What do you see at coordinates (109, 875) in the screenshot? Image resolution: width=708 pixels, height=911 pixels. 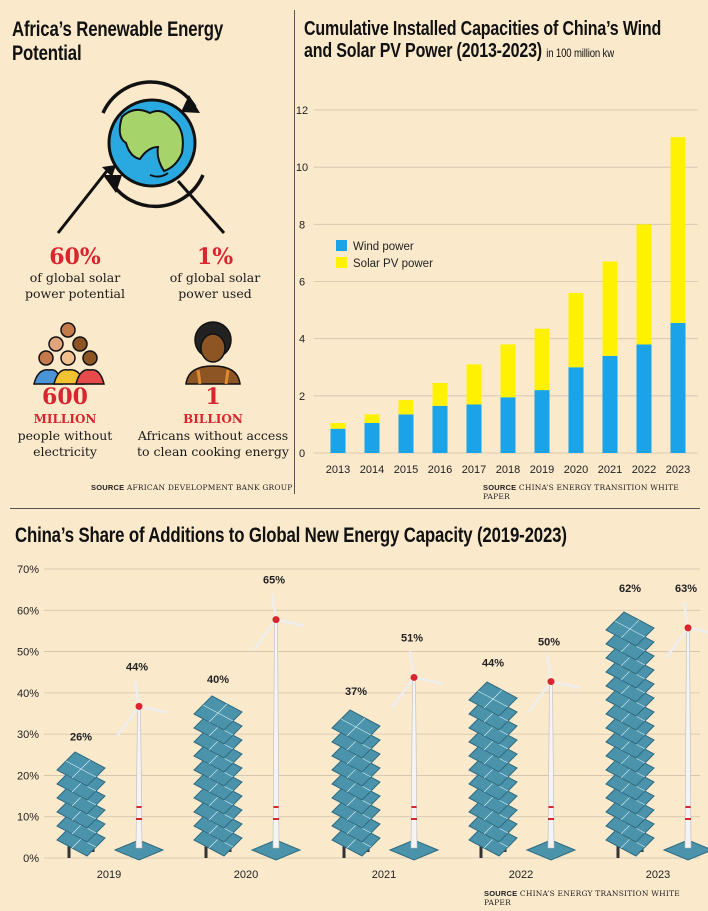 I see `x-tick-label: 2019` at bounding box center [109, 875].